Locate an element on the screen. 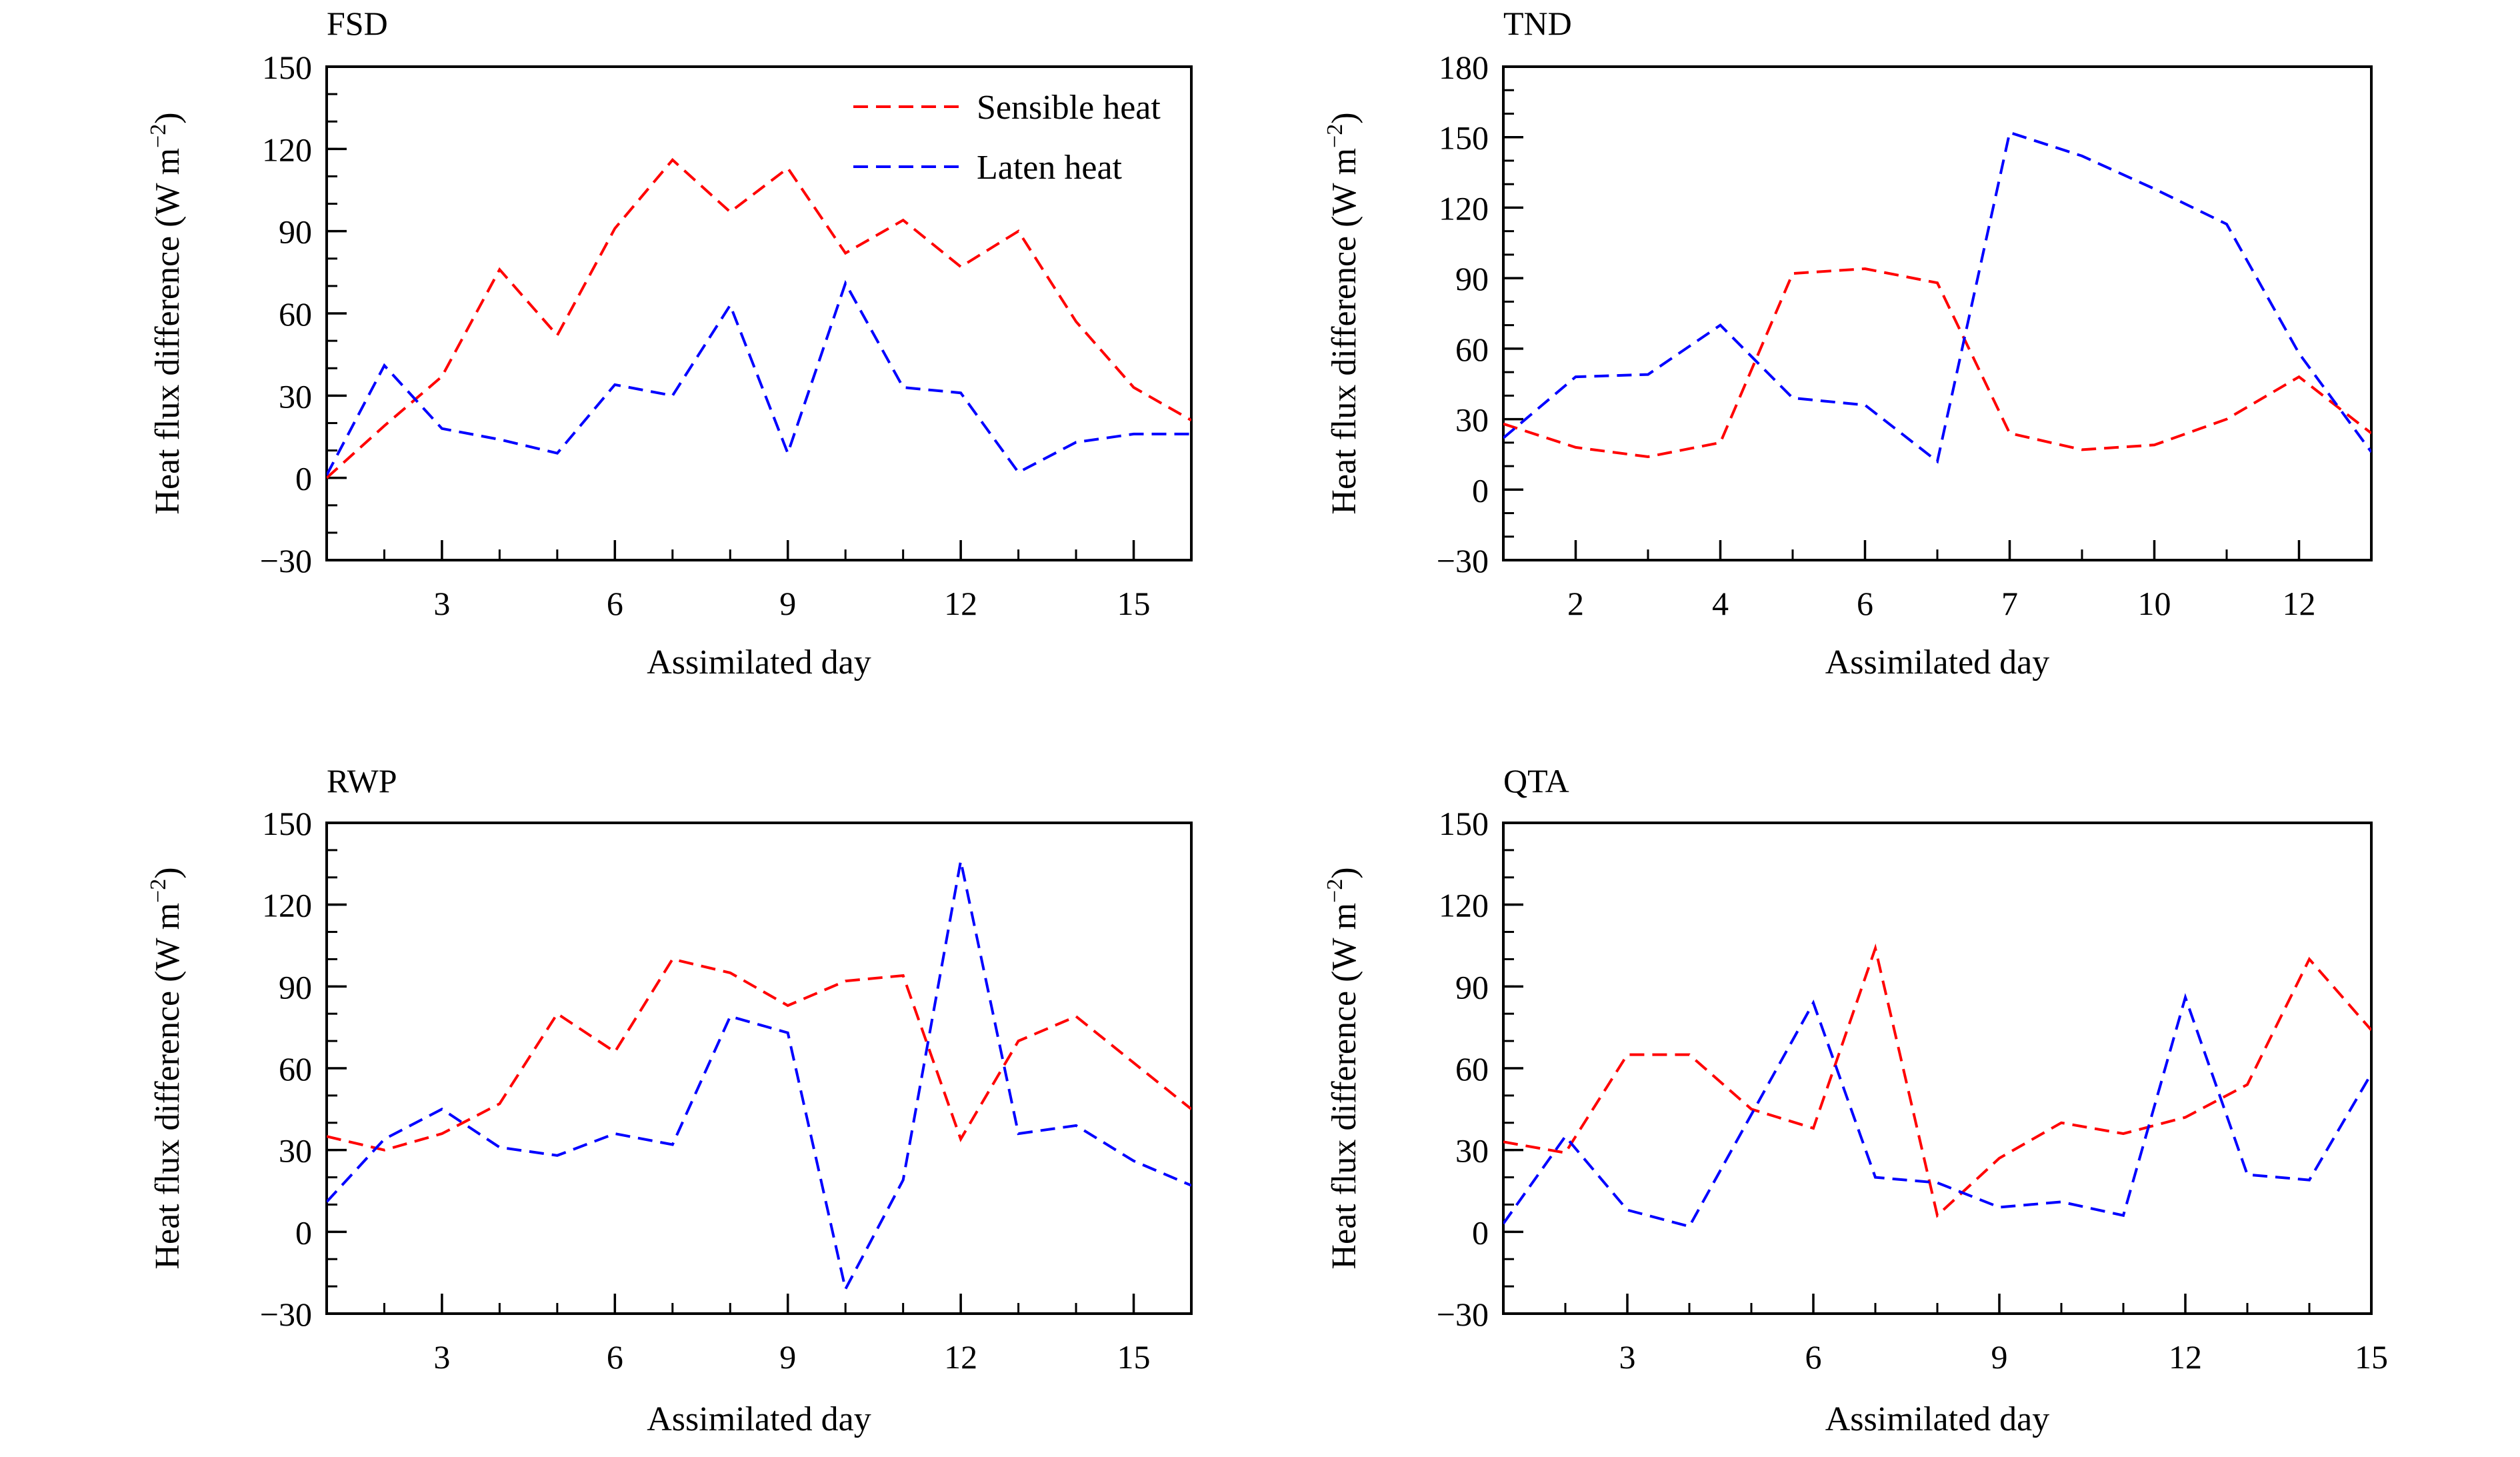 This screenshot has height=1457, width=2520. x-tick-label: 2 is located at coordinates (1575, 603).